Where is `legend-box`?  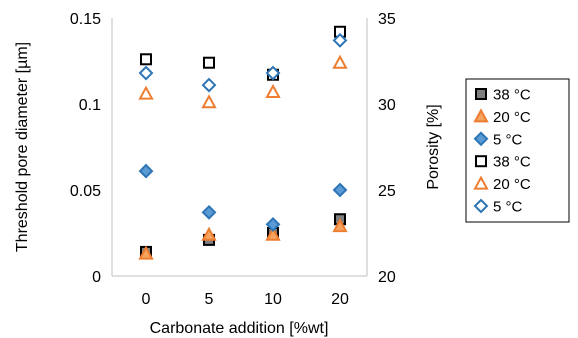 legend-box is located at coordinates (517, 150).